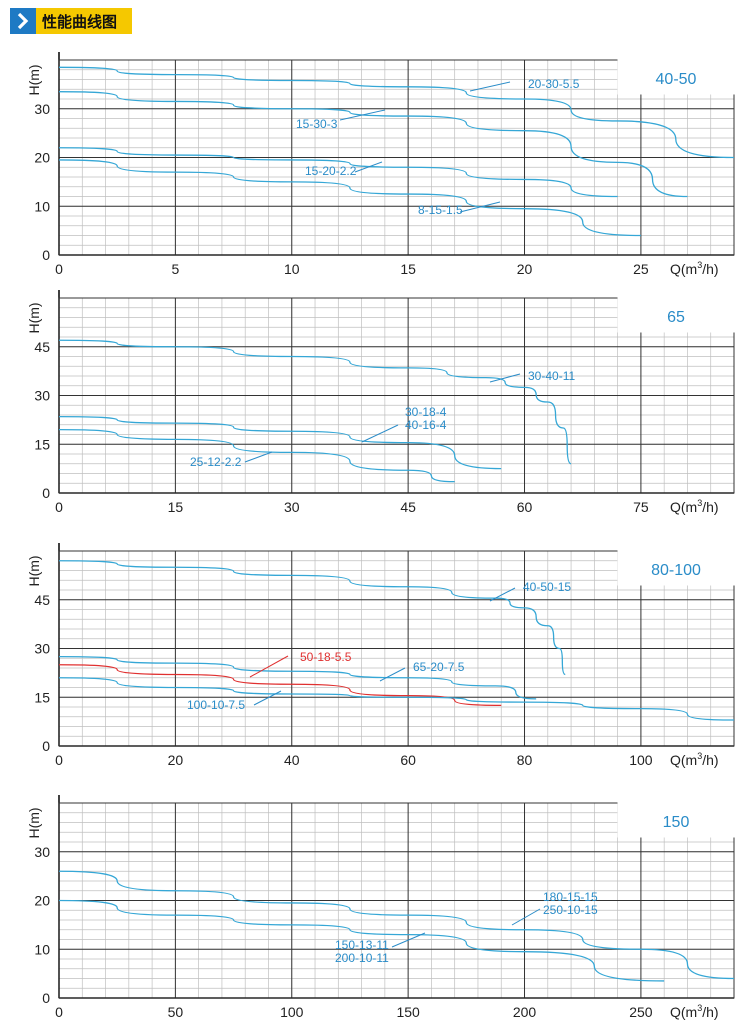 The image size is (750, 1036). I want to click on series-label: 100-10-7.5, so click(216, 705).